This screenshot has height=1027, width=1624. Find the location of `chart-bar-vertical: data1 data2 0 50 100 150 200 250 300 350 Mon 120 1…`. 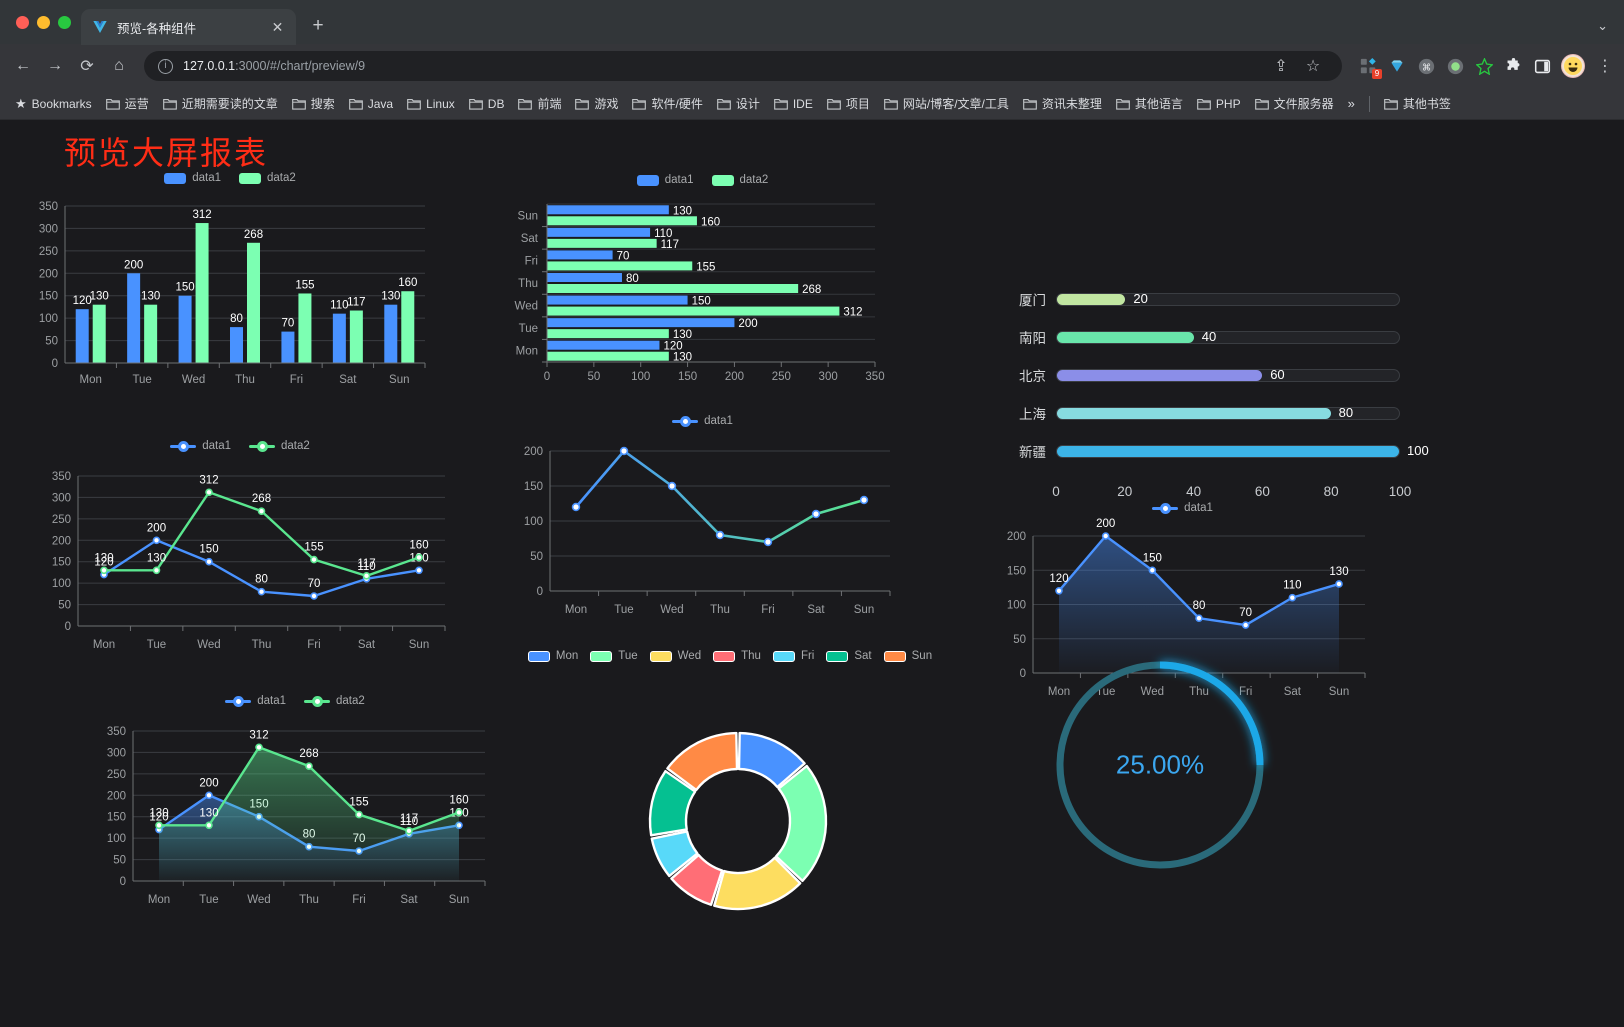

chart-bar-vertical: data1 data2 0 50 100 150 200 250 300 350 Mon 120 1… is located at coordinates (230, 298).